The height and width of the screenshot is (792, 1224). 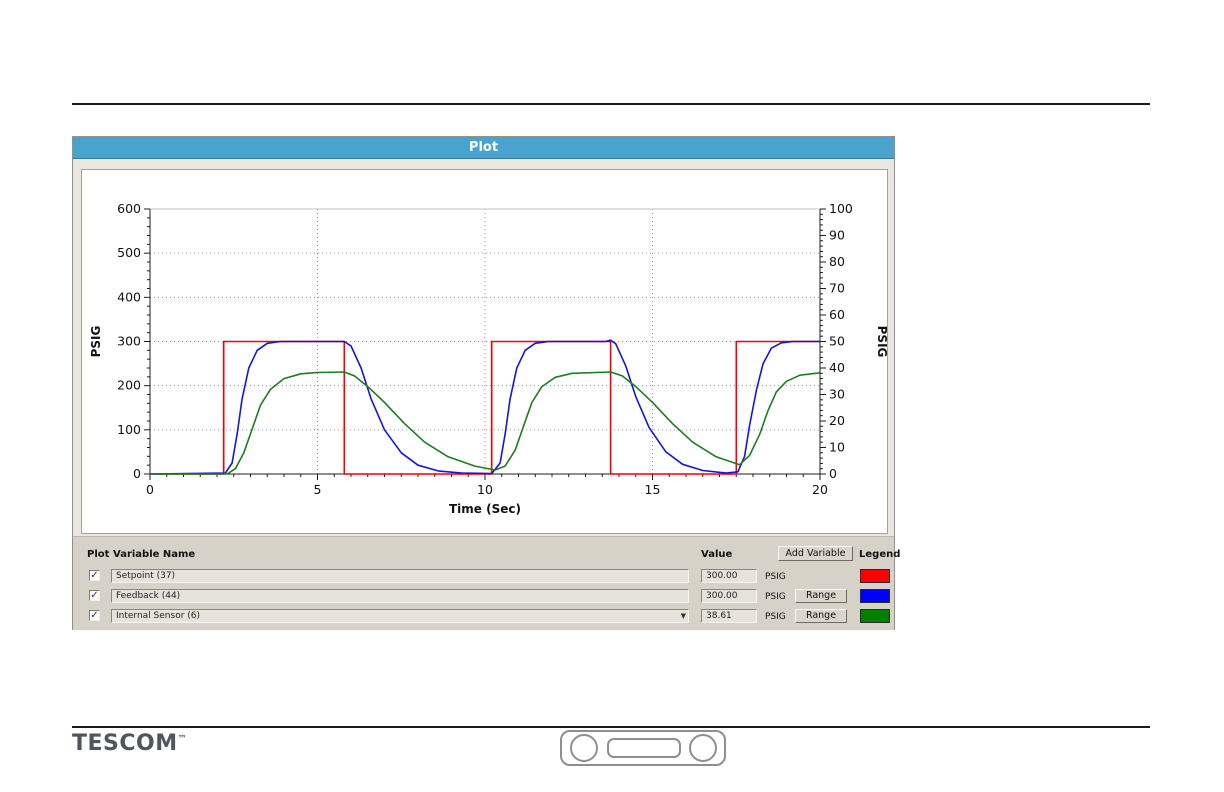 I want to click on brand-name: TESCOM, so click(x=125, y=743).